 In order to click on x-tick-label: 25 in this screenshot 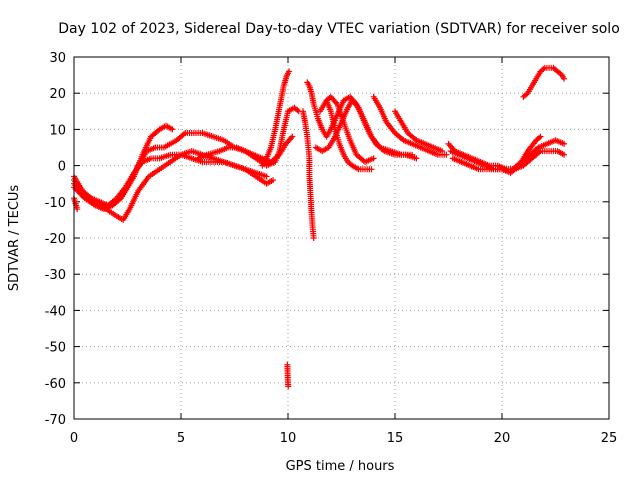, I will do `click(609, 438)`.